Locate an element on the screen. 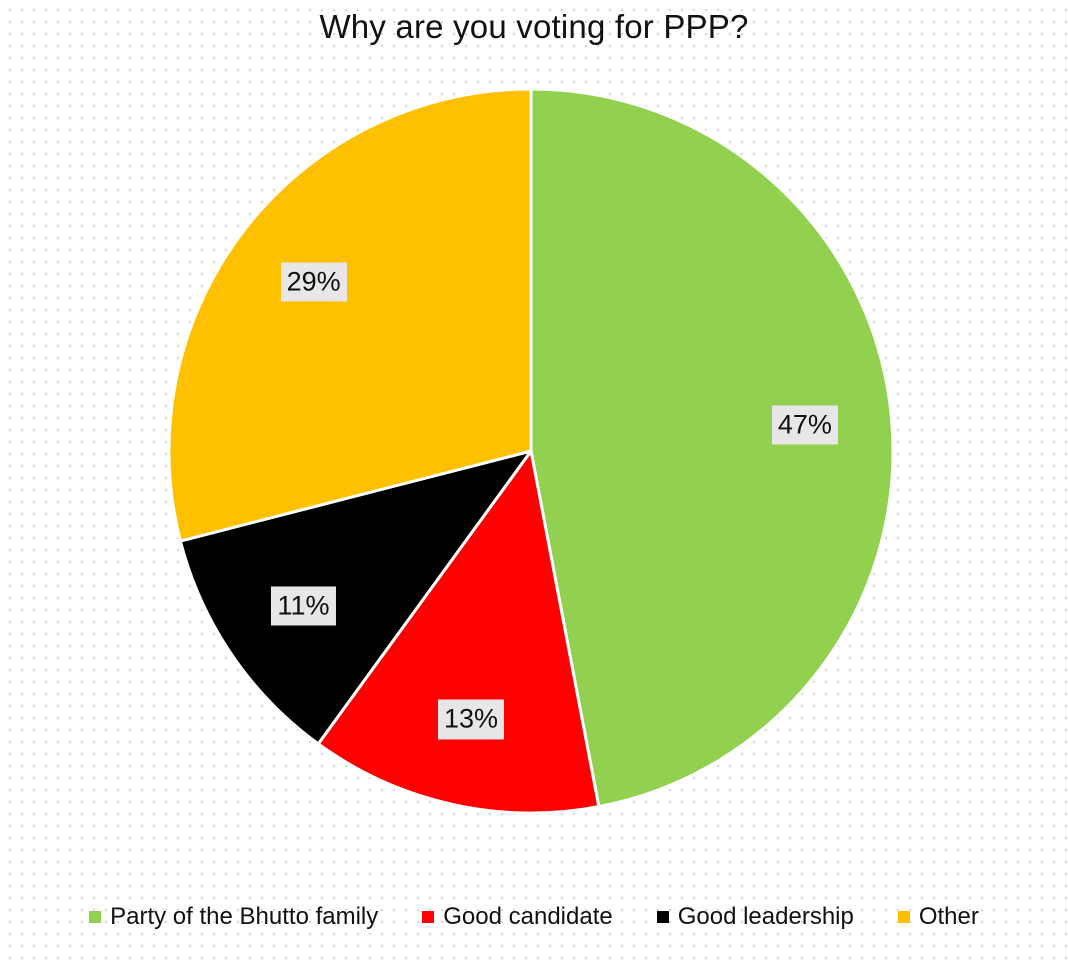 This screenshot has width=1068, height=960. data-label-party-of-the-bhutto-family: 47% is located at coordinates (804, 425).